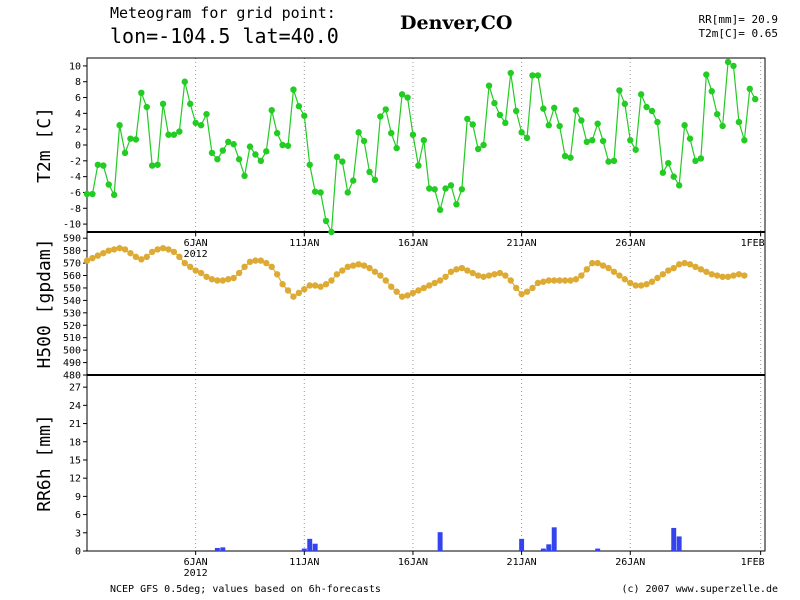 The width and height of the screenshot is (800, 600). Describe the element at coordinates (75, 193) in the screenshot. I see `t2m-ytick-label: -6` at that location.